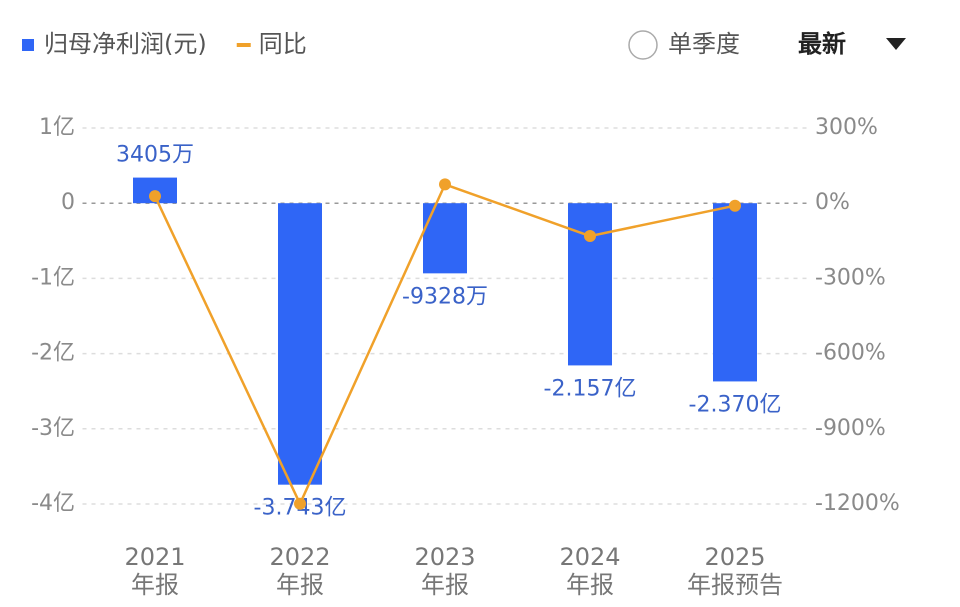 This screenshot has height=607, width=960. Describe the element at coordinates (445, 296) in the screenshot. I see `value-label: -9328万` at that location.